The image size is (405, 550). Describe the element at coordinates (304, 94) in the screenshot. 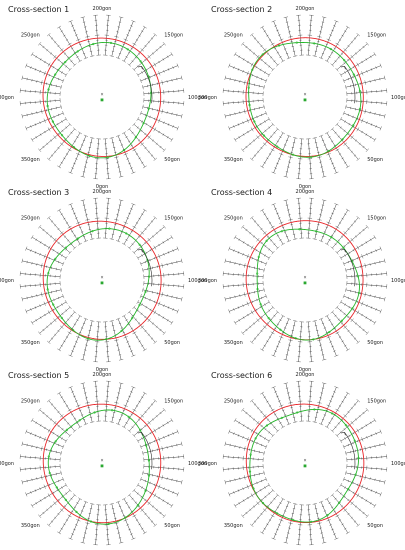

I see `center-cross-marker: ×` at that location.